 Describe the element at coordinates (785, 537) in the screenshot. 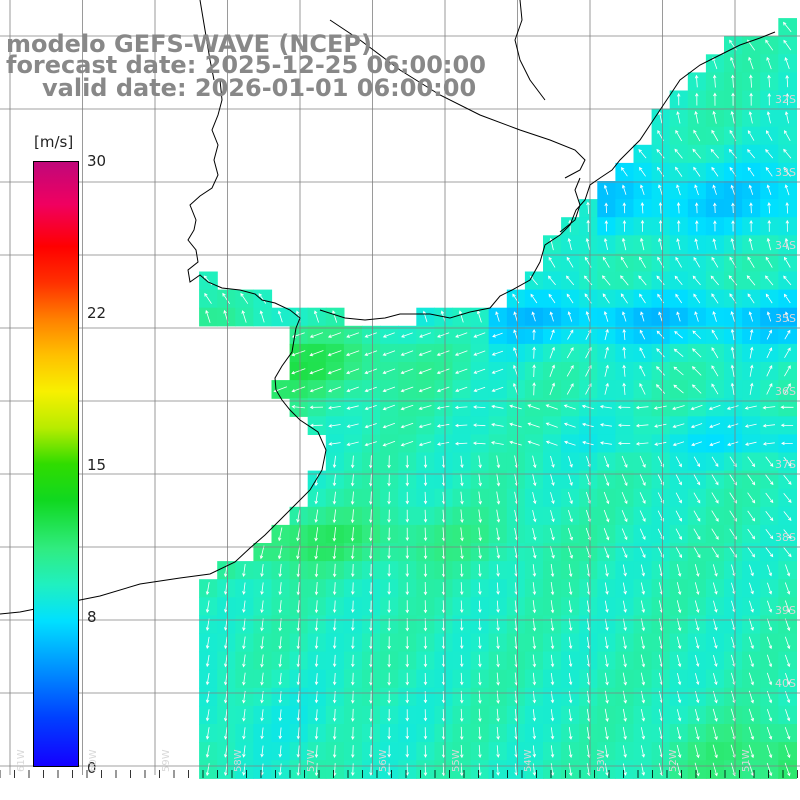

I see `lat-label: 38S` at that location.